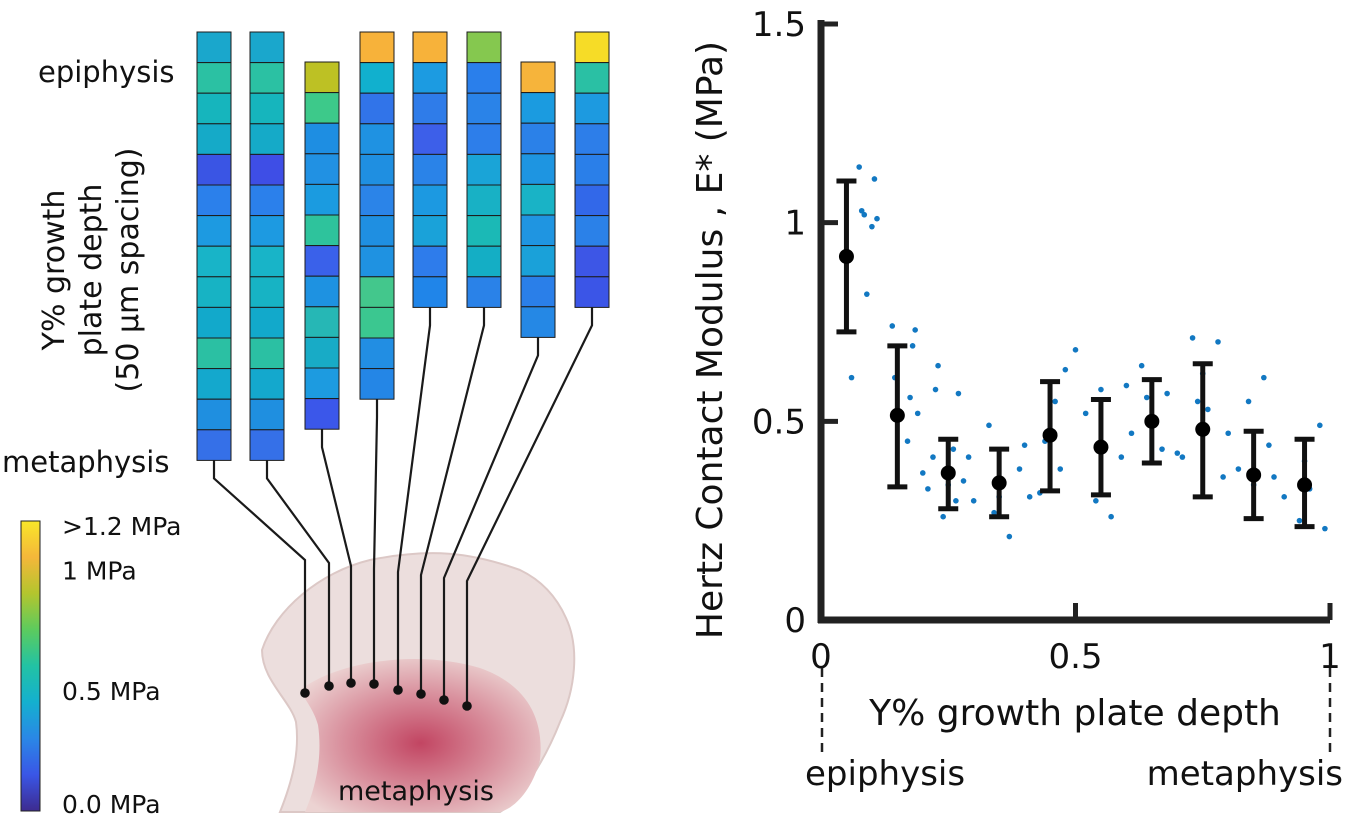 This screenshot has height=819, width=1347. What do you see at coordinates (418, 682) in the screenshot?
I see `tissue-image: metaphysis` at bounding box center [418, 682].